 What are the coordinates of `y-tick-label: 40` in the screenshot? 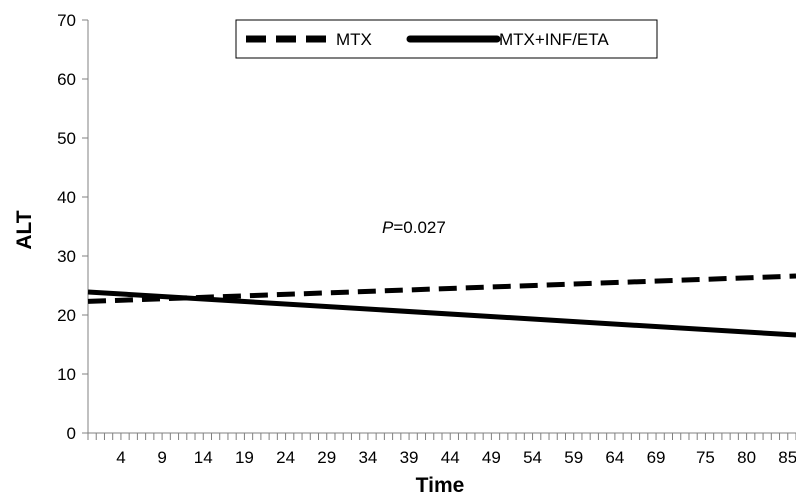 It's located at (66, 197).